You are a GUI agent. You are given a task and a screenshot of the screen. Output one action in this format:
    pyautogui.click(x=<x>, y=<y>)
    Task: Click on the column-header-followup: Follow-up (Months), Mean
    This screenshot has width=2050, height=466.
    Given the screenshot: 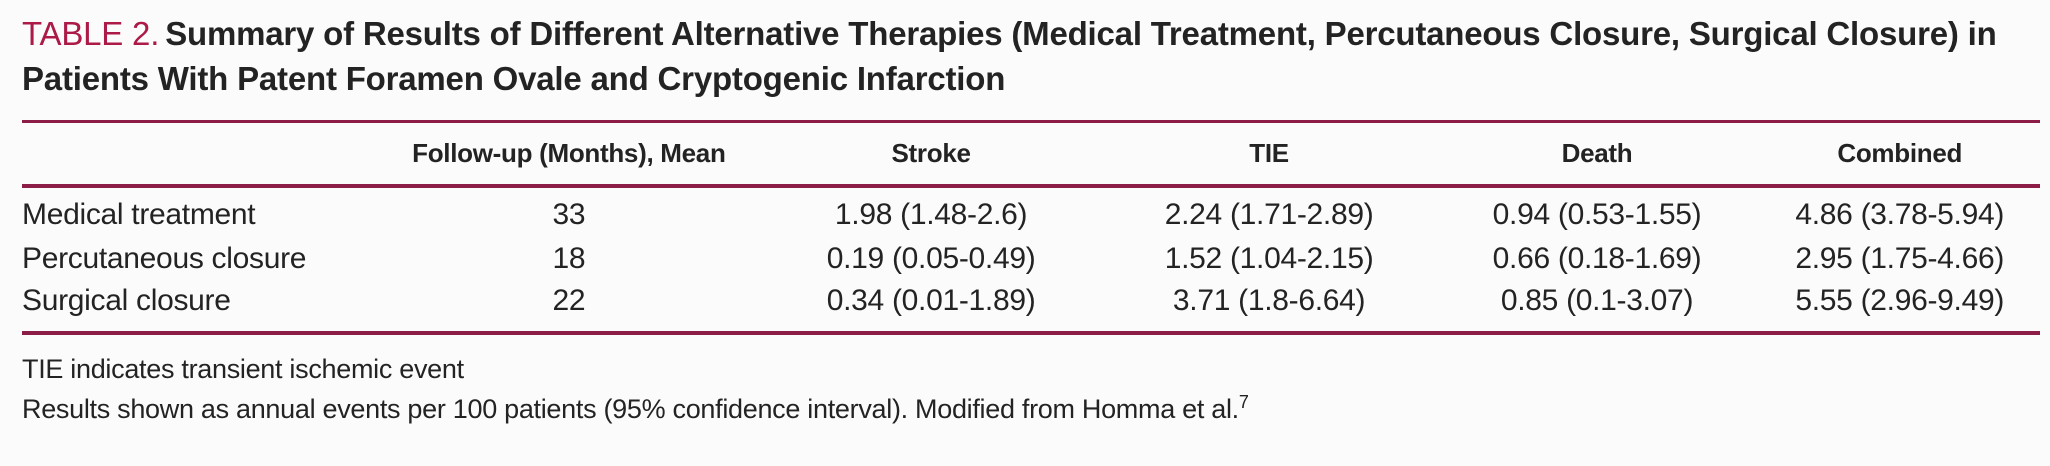 What is the action you would take?
    pyautogui.click(x=569, y=152)
    